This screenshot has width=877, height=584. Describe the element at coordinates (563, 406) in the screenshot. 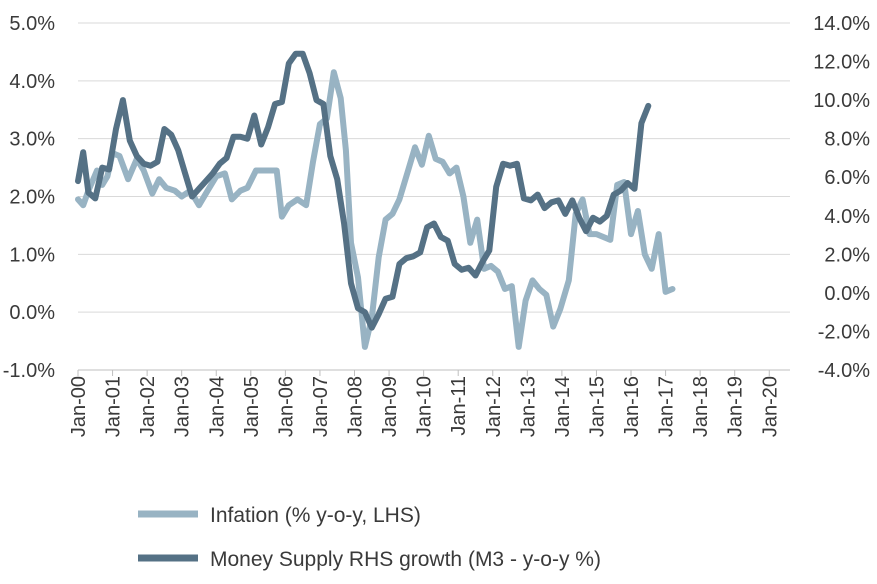

I see `x-tick-label: Jan-14` at that location.